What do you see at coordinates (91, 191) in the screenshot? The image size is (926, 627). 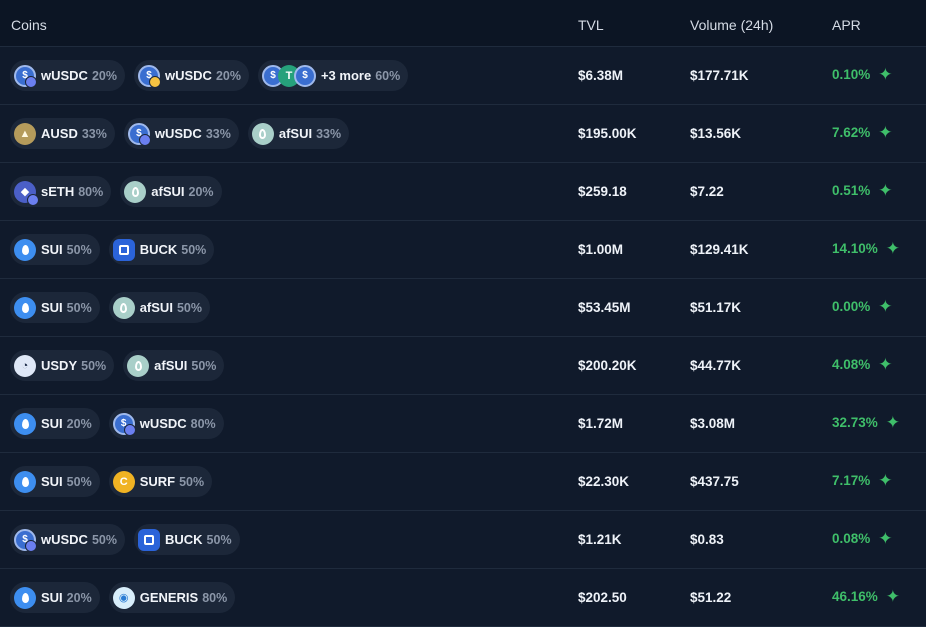 I see `coin-weight: 80%` at bounding box center [91, 191].